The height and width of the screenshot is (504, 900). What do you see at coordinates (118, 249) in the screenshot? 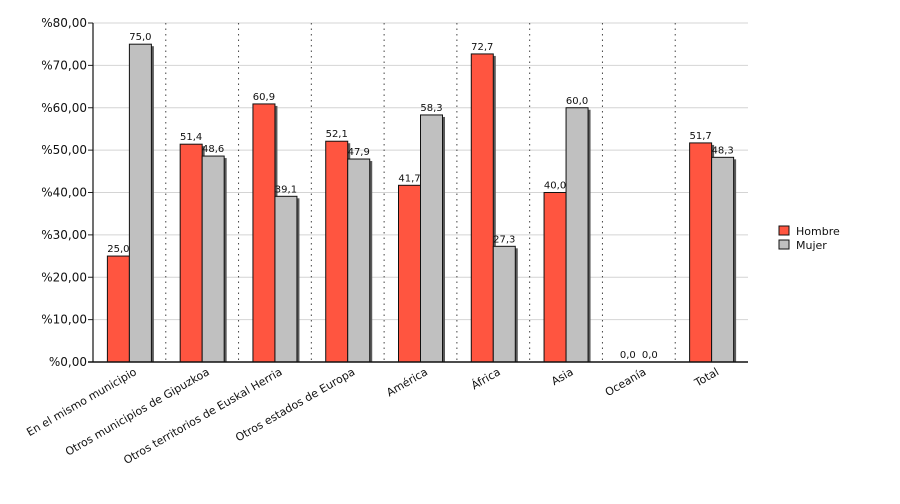
I see `data-label: 25,0` at bounding box center [118, 249].